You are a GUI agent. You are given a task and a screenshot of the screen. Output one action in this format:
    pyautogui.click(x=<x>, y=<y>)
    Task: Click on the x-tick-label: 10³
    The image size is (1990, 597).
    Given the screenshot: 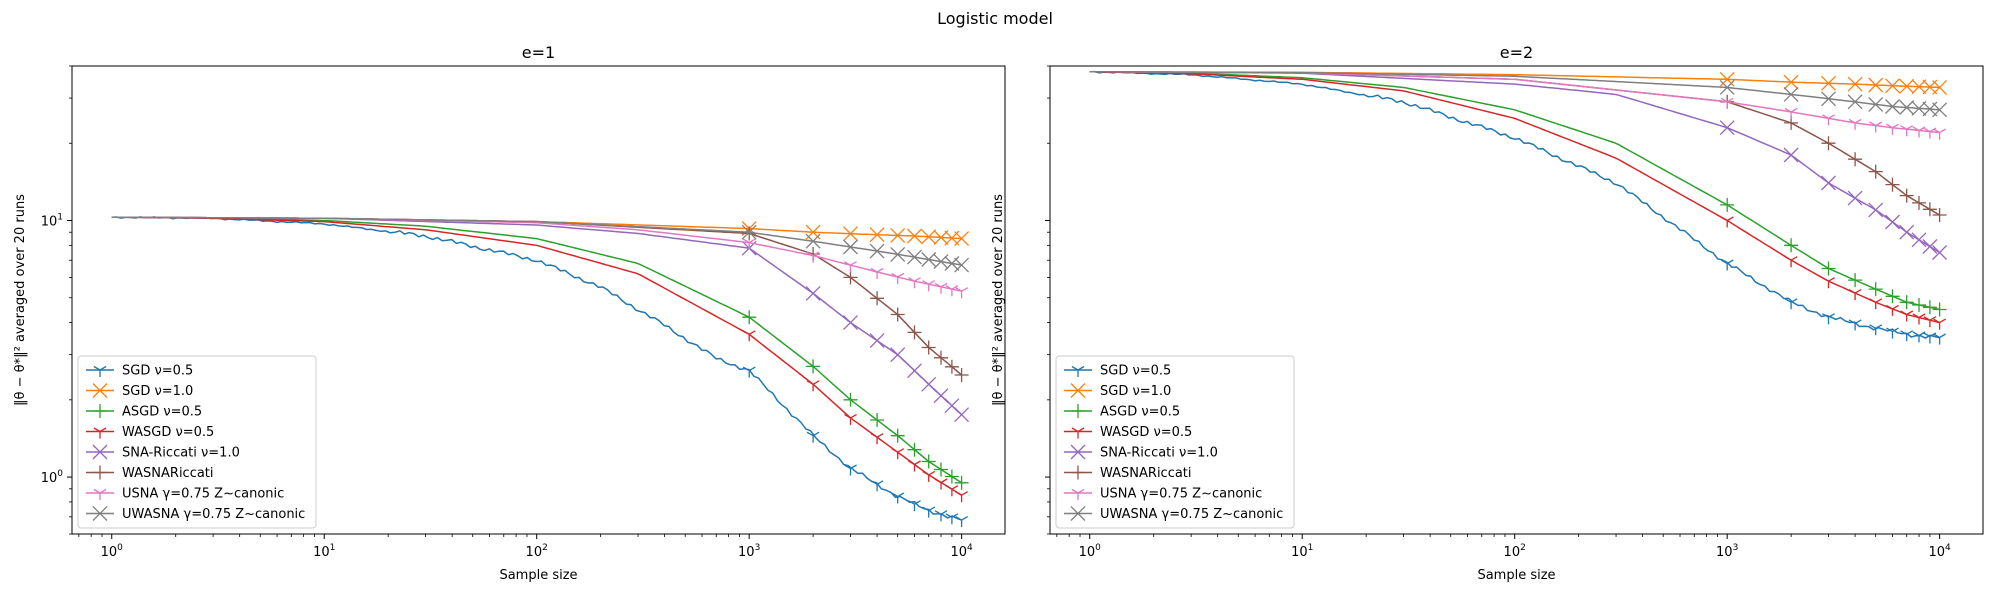 What is the action you would take?
    pyautogui.click(x=749, y=551)
    